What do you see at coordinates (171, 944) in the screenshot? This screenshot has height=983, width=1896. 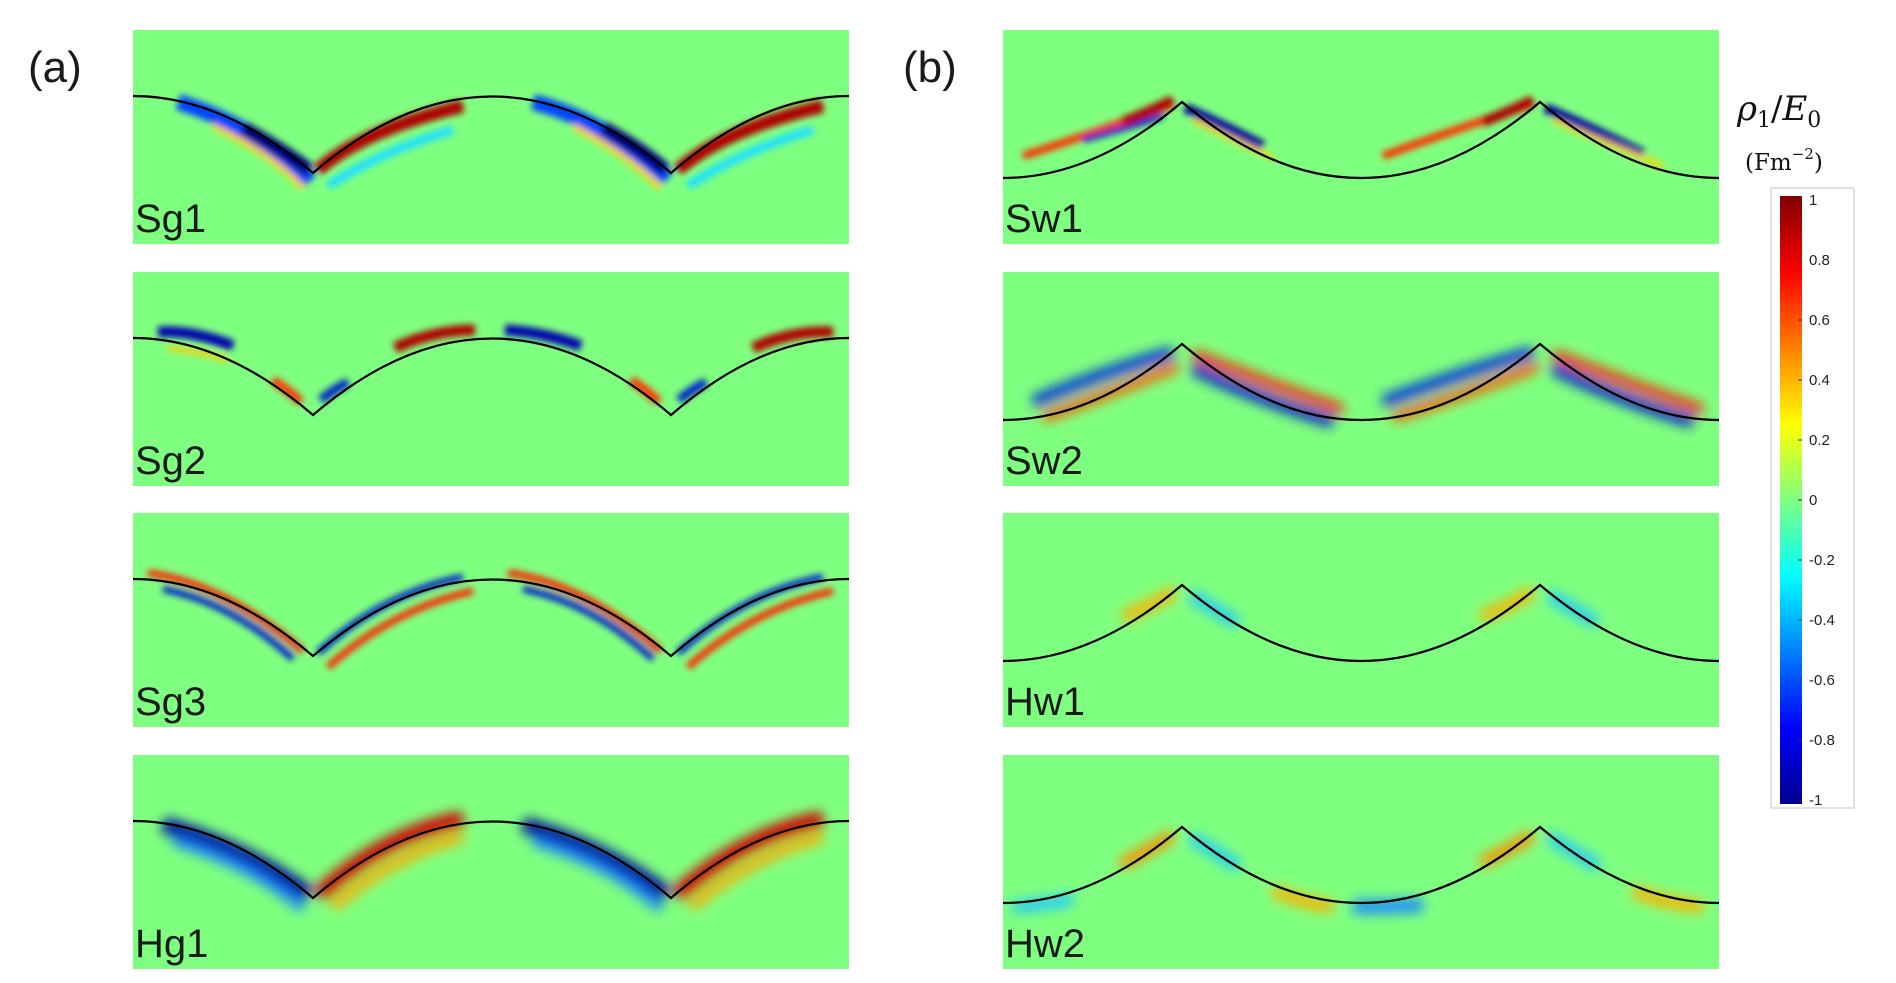 I see `panel-label: Hg1` at bounding box center [171, 944].